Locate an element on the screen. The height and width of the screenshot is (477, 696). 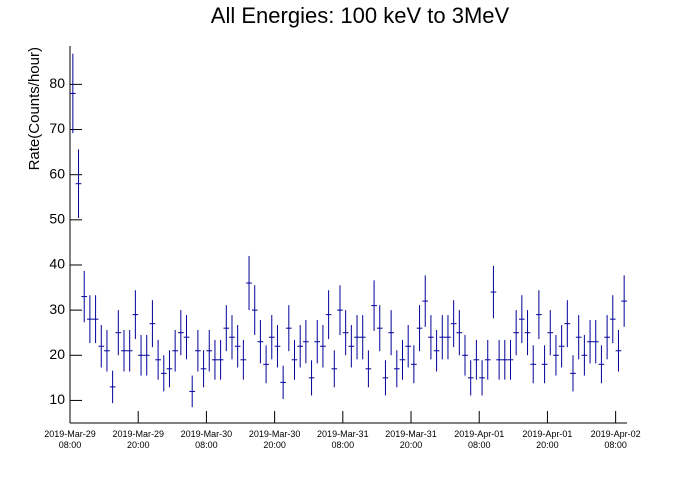
y-axis-label: Rate(Counts/hour) is located at coordinates (34, 108).